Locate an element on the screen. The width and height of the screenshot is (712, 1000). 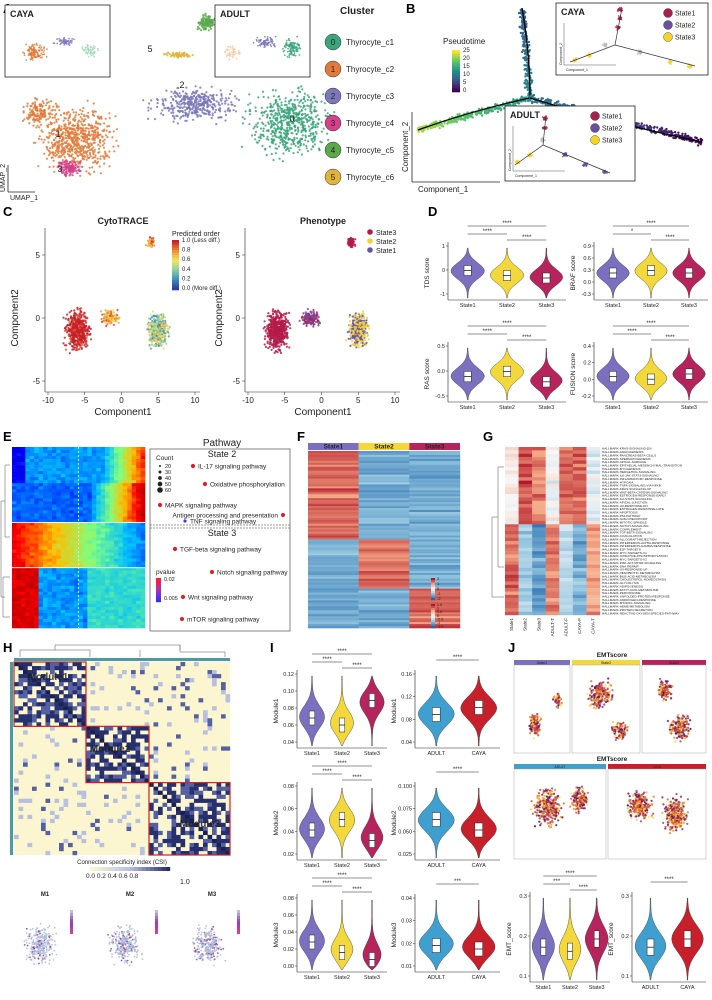
inset-title: CAYA is located at coordinates (573, 12).